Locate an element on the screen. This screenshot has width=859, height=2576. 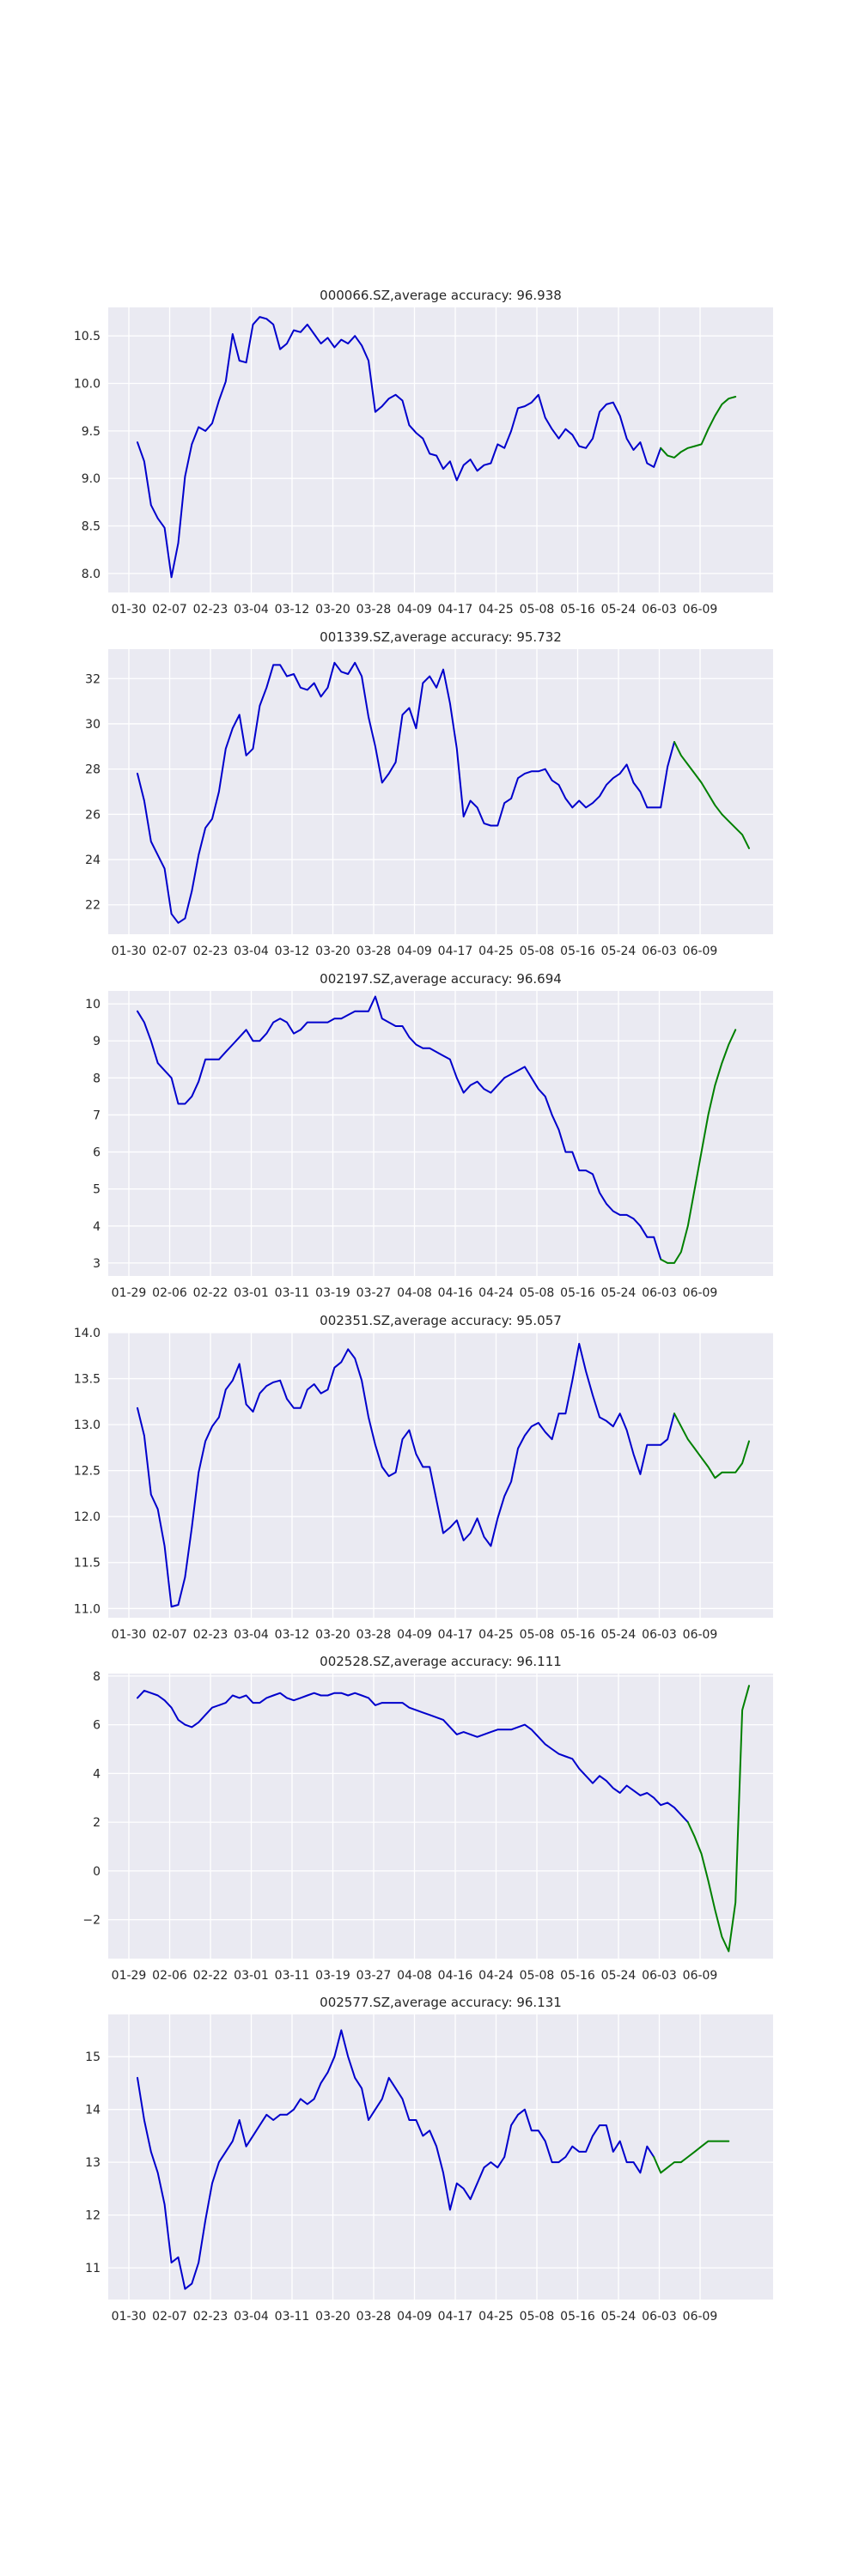
y-tick-label: 8.5 is located at coordinates (92, 527).